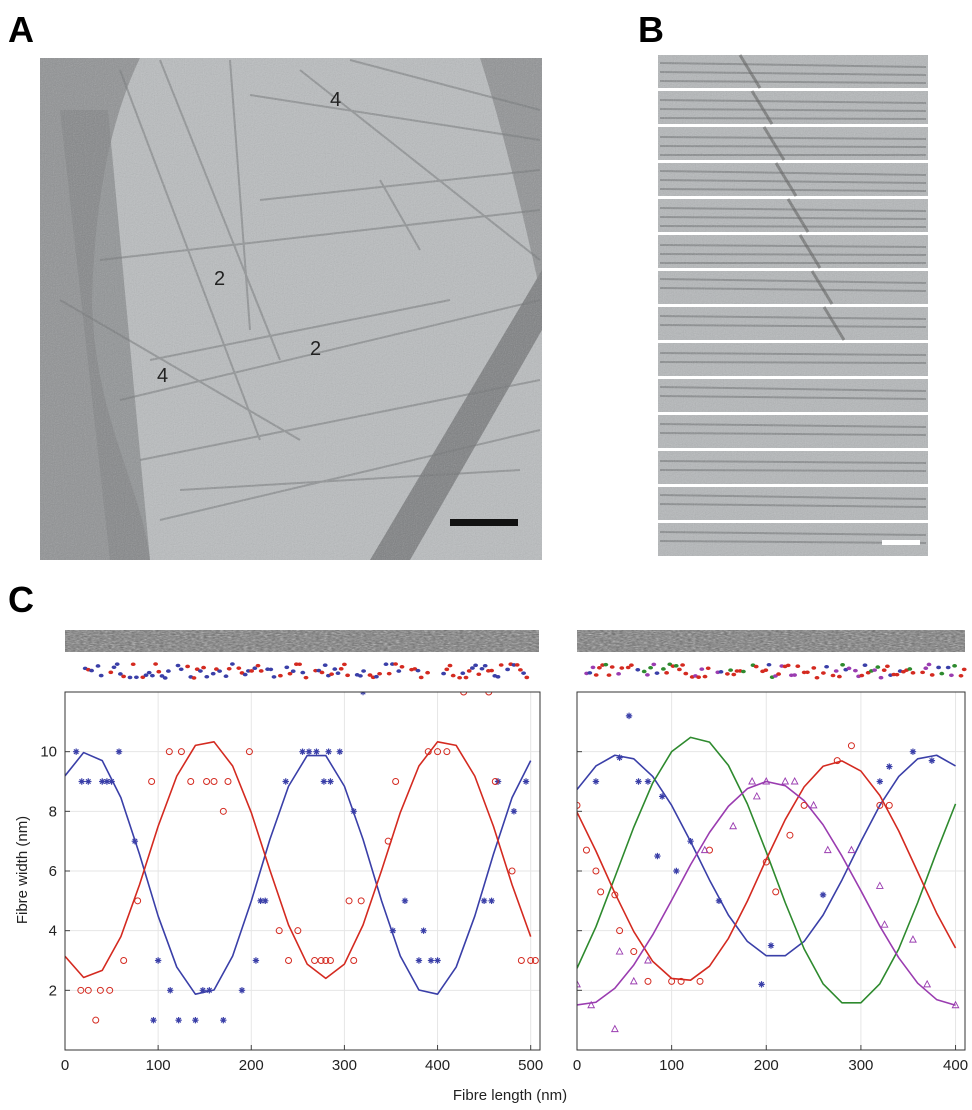  I want to click on x-tick-label: 500, so click(530, 1065).